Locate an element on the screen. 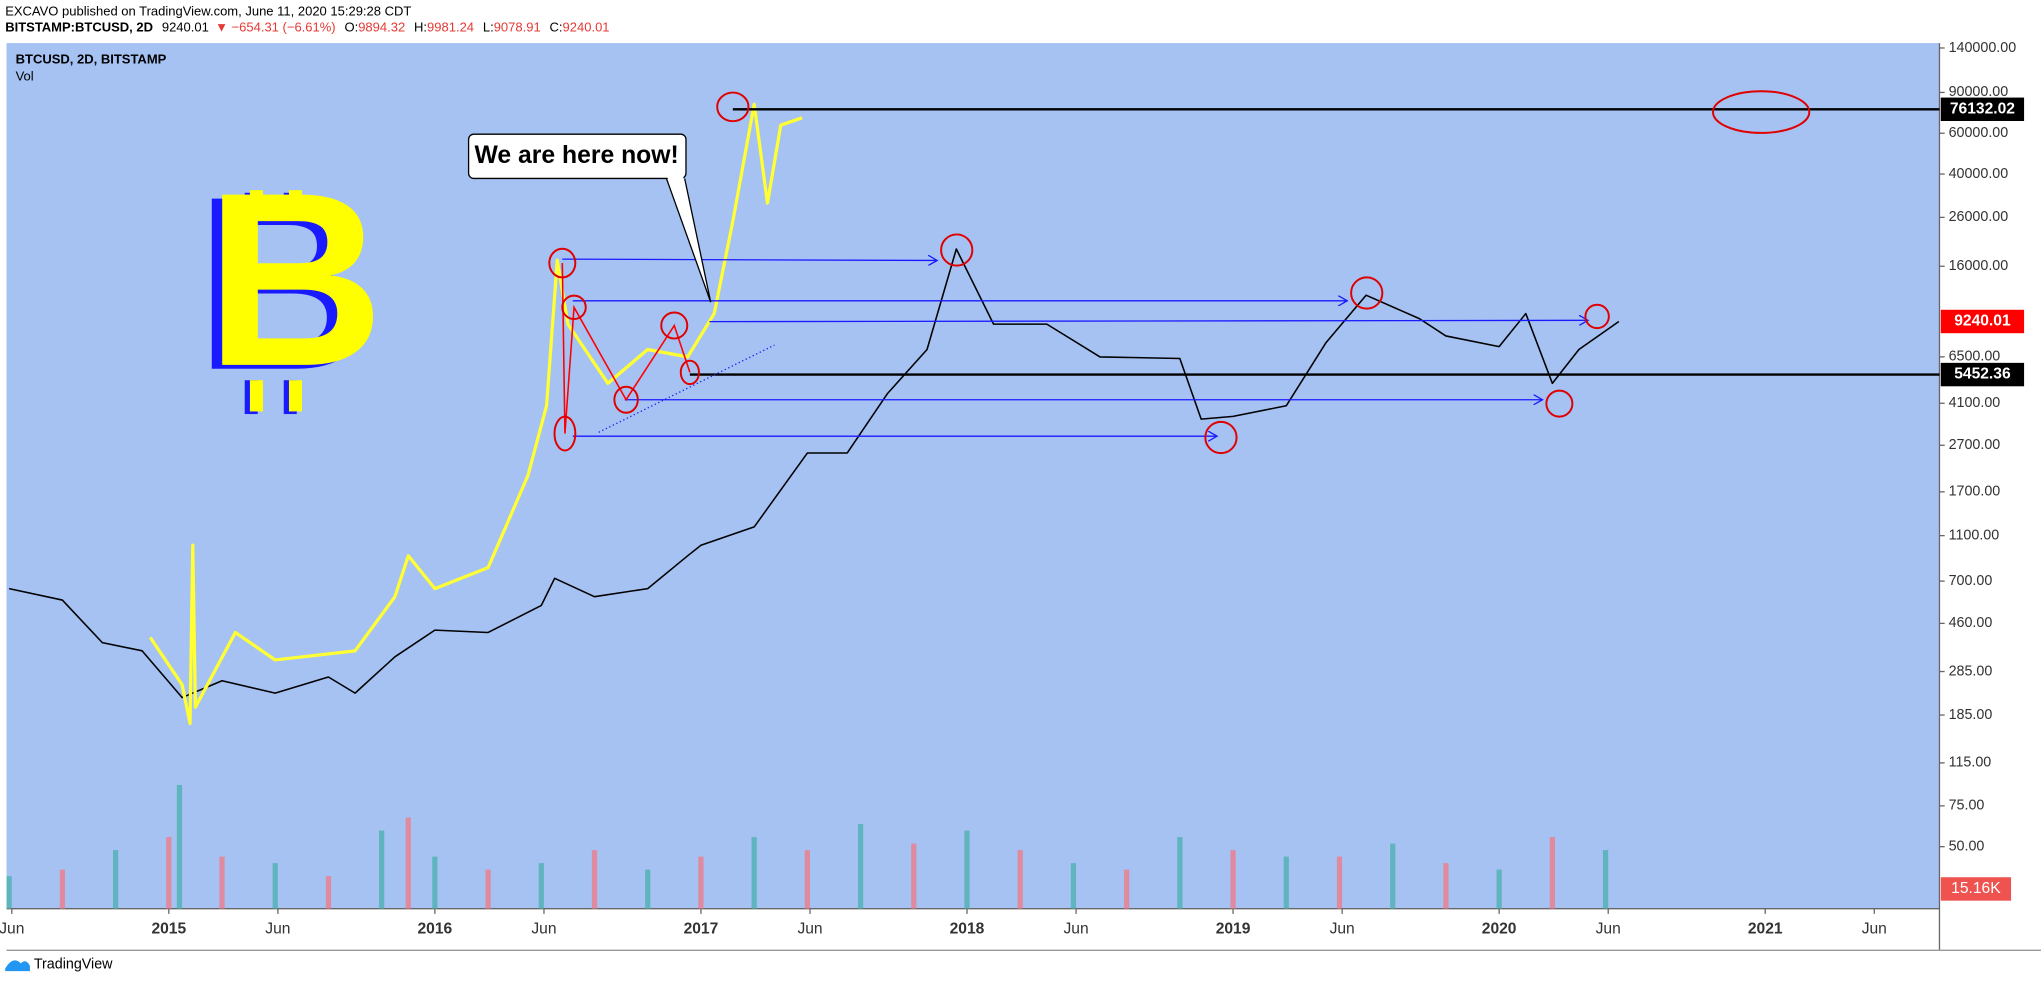  y-tick-label: 285.00 is located at coordinates (1971, 671).